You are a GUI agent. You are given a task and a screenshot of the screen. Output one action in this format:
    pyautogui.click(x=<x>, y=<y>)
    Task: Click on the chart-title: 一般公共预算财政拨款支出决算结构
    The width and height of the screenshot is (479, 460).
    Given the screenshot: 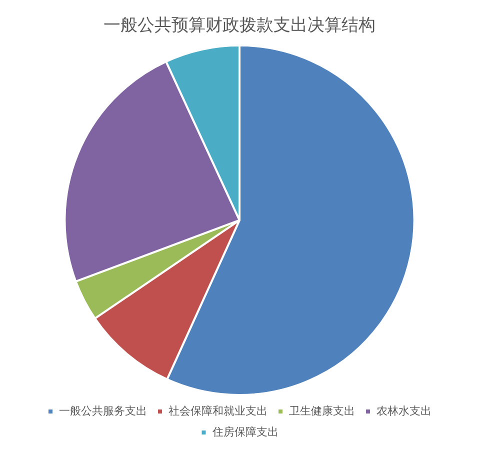 What is the action you would take?
    pyautogui.click(x=240, y=26)
    